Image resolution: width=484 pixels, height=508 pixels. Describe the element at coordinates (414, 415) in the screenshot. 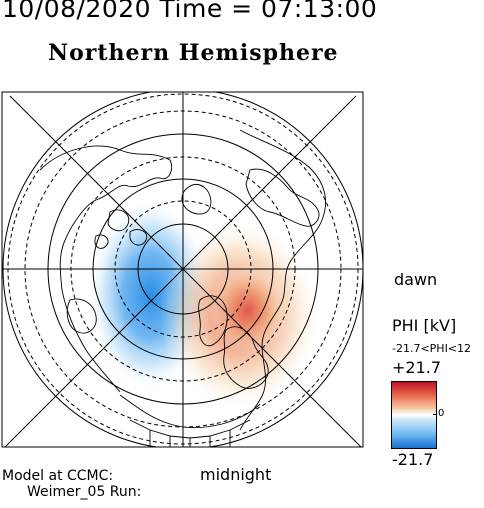

I see `color-scale-bar` at that location.